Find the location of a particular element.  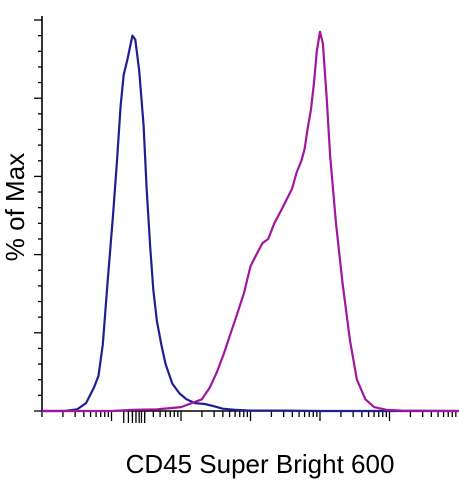

y-axis-label: % of Max is located at coordinates (15, 207).